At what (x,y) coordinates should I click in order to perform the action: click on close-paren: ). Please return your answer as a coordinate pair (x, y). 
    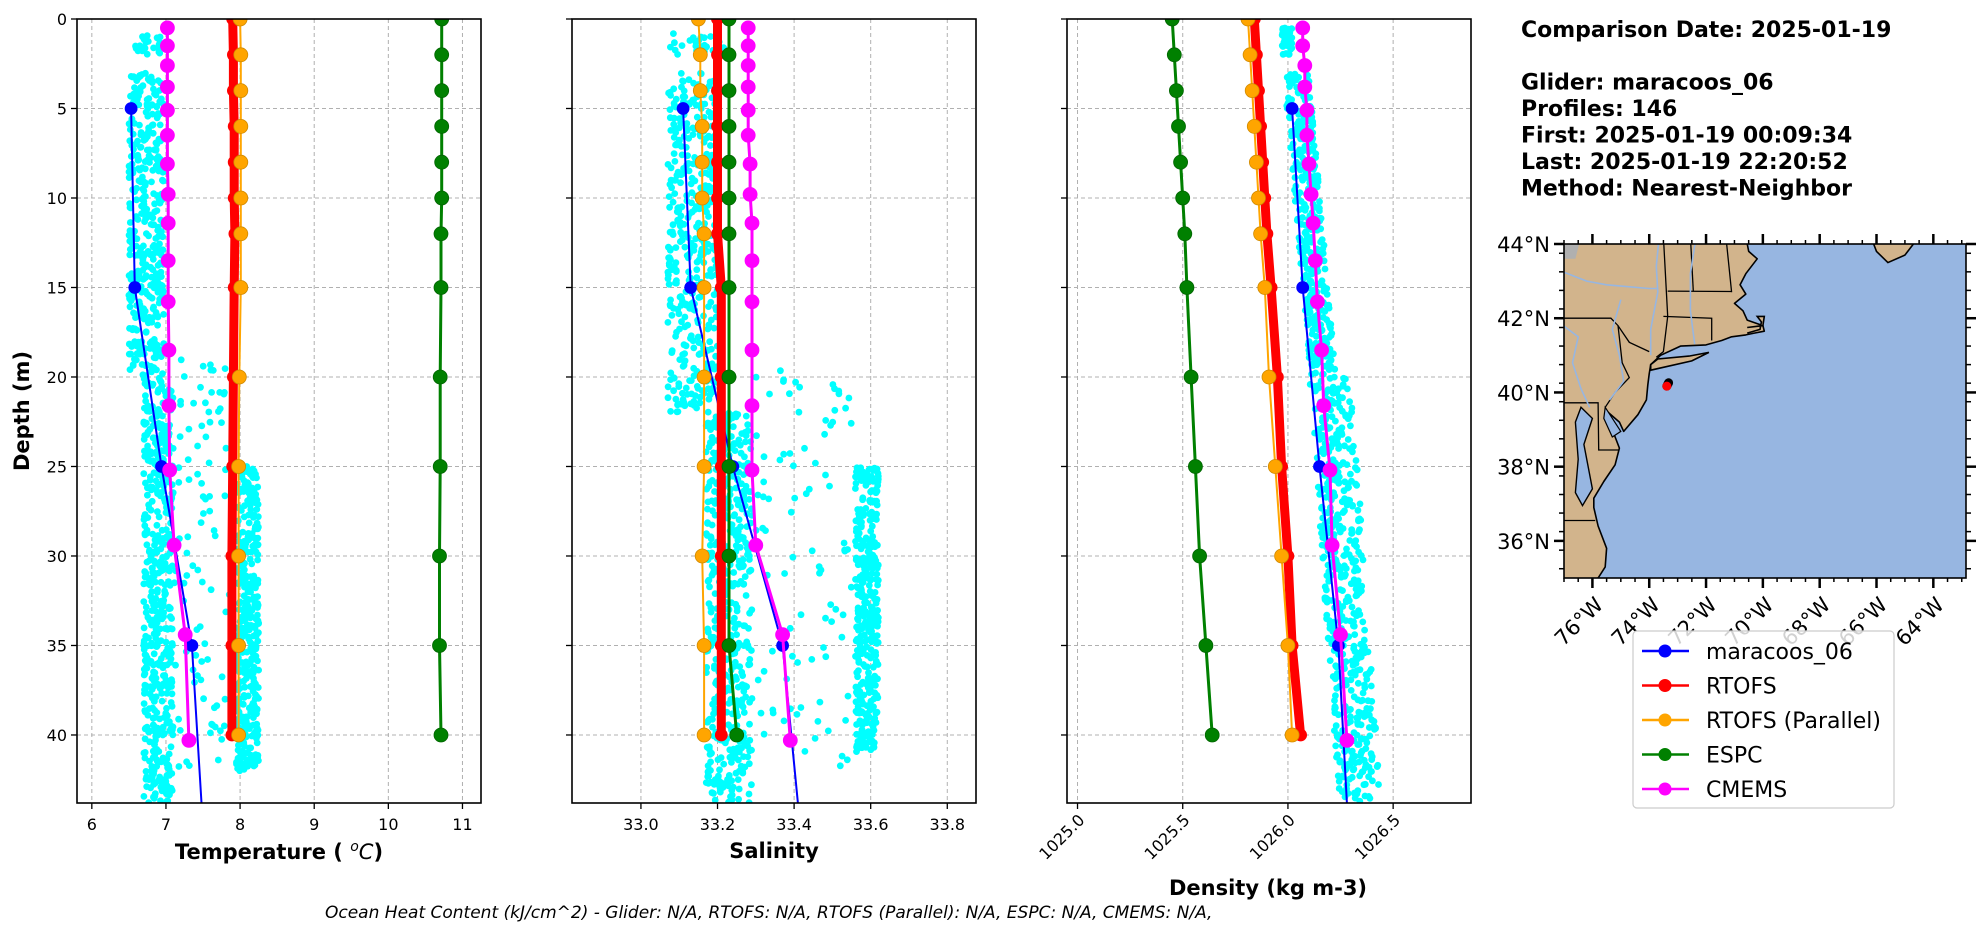
    Looking at the image, I should click on (378, 852).